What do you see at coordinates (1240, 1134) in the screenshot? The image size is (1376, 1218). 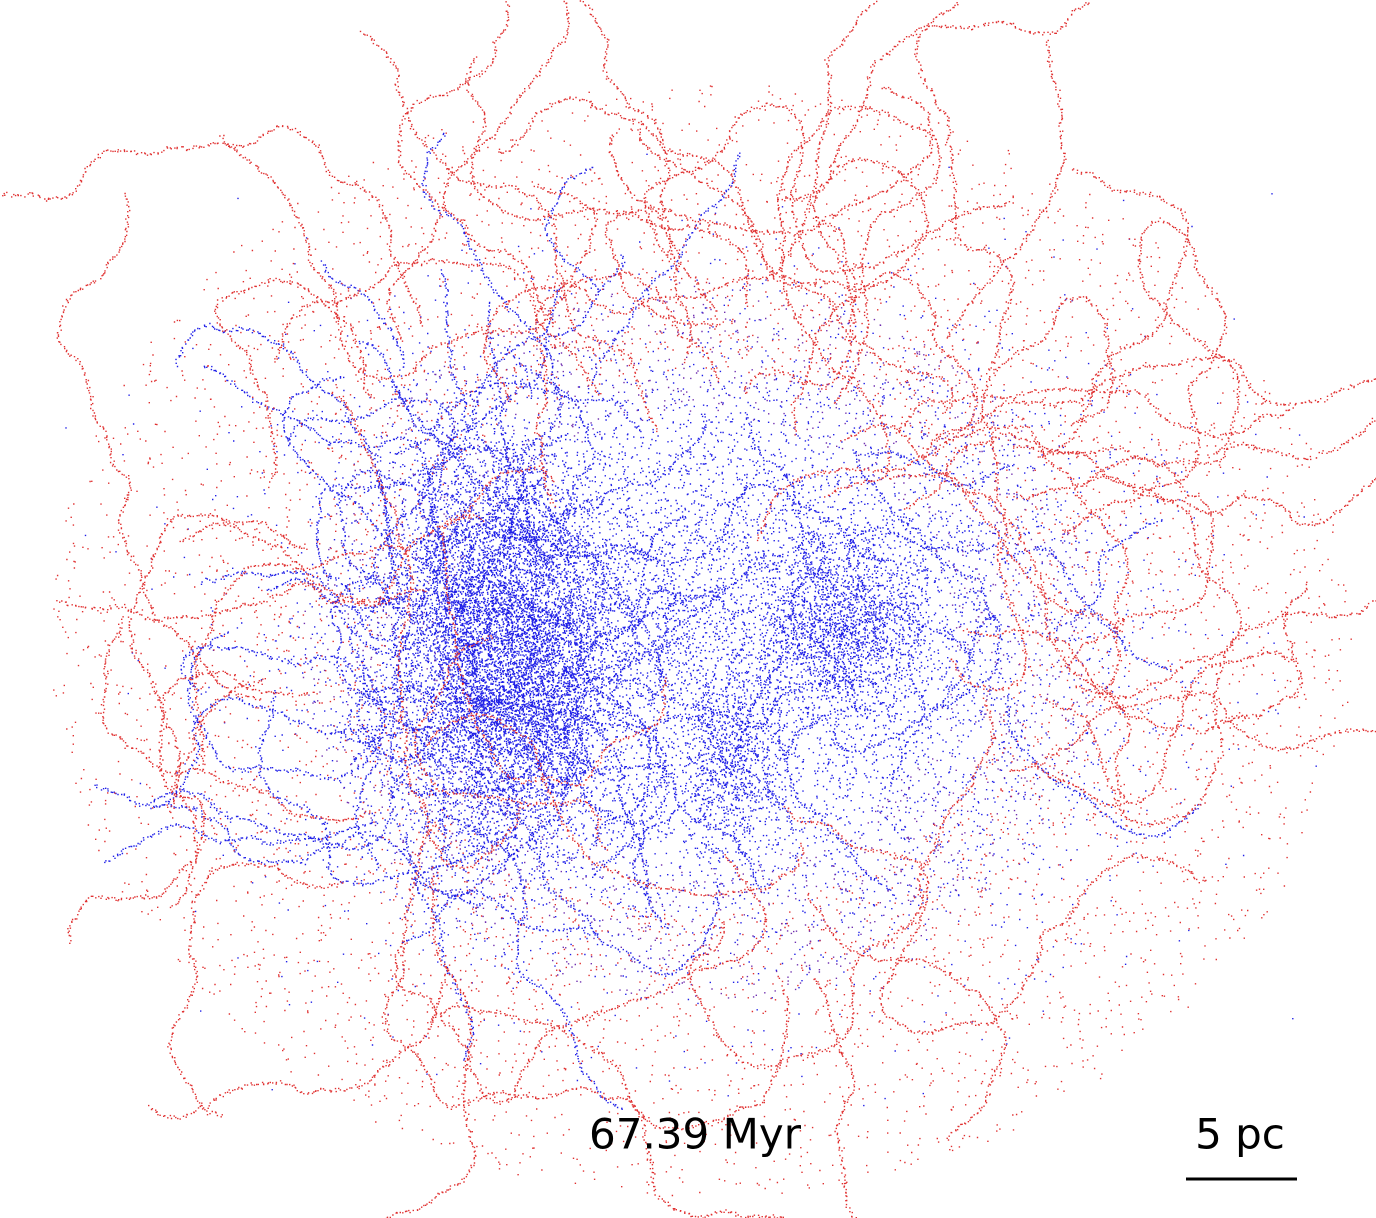 I see `scale-bar-label: 5 pc` at bounding box center [1240, 1134].